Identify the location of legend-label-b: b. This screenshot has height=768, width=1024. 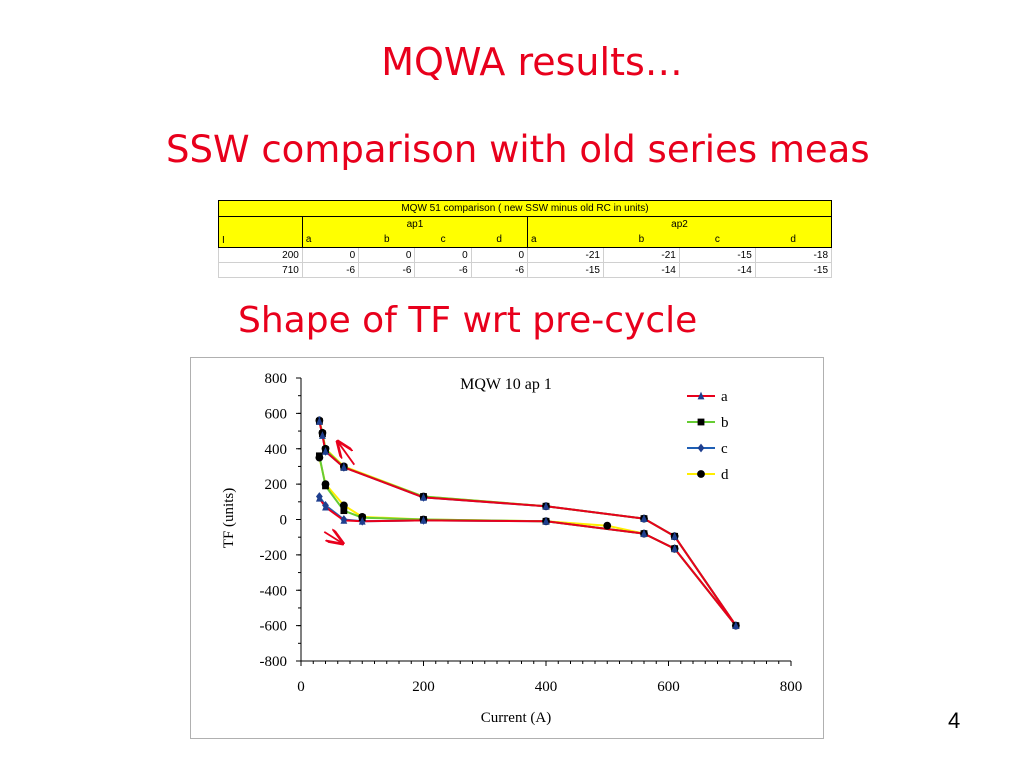
(725, 423).